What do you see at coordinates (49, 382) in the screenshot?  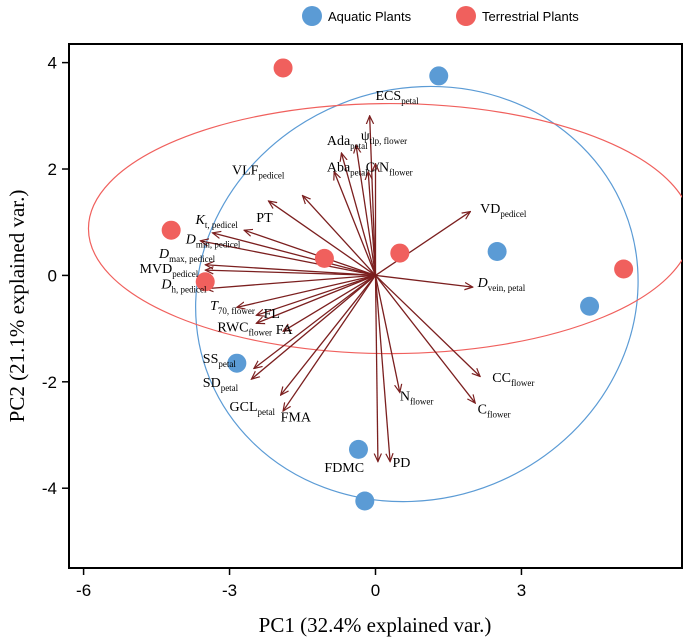 I see `y-tick-label-3: -2` at bounding box center [49, 382].